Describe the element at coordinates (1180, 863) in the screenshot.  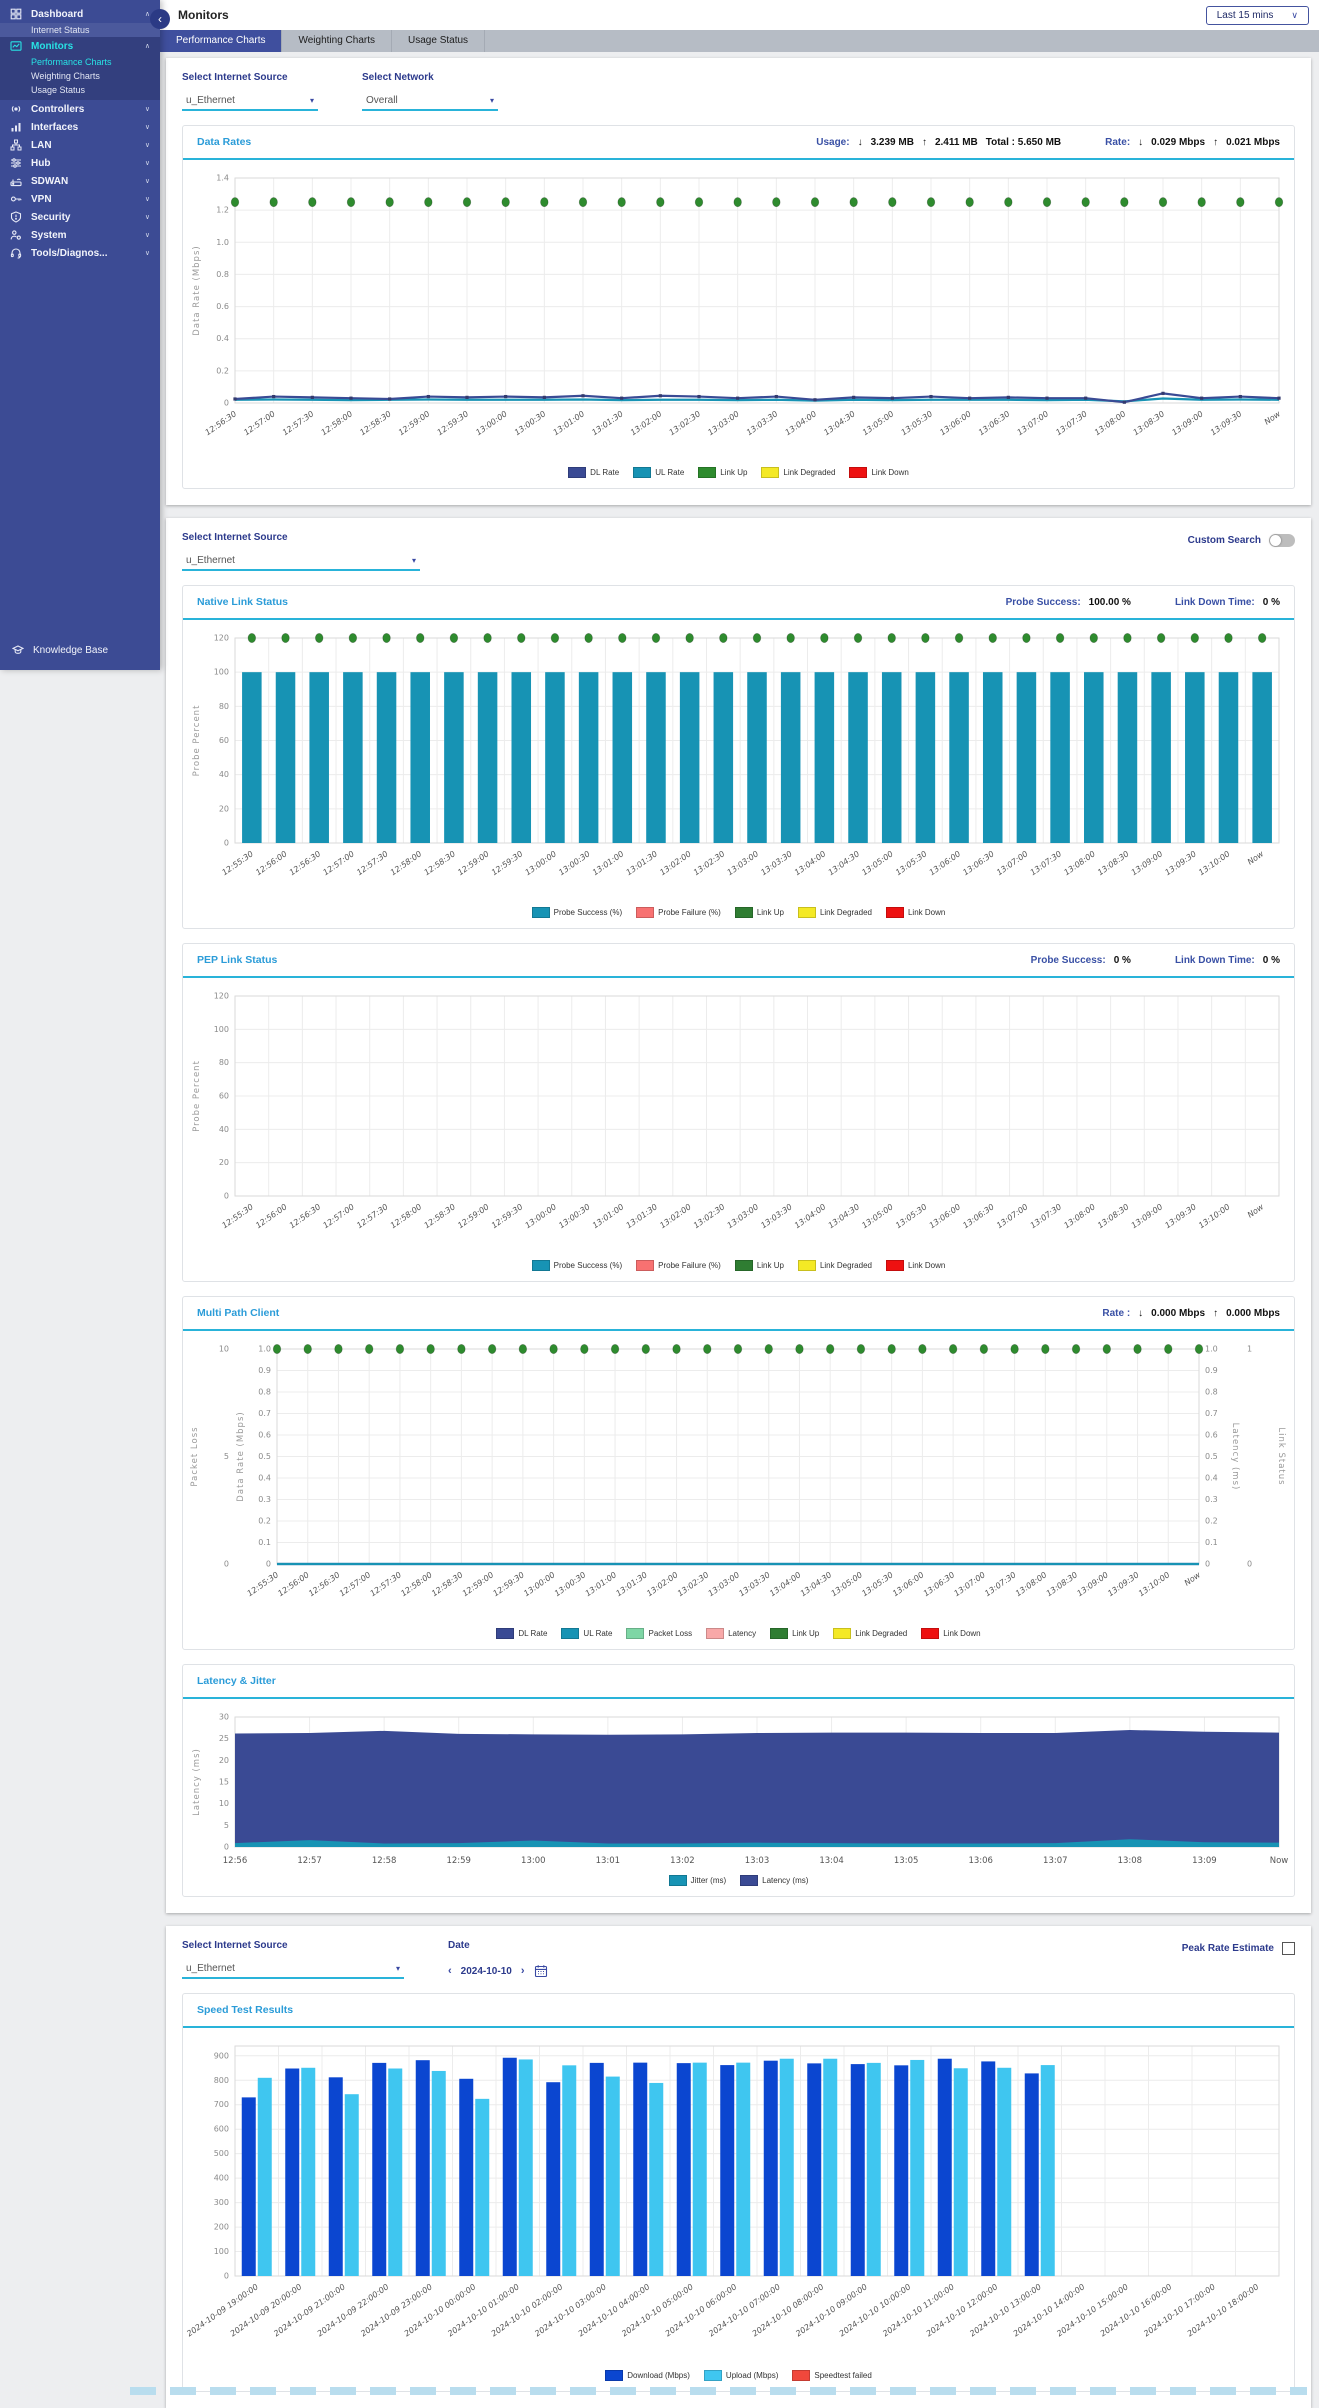
I see `svg-text: 13:09:30` at that location.